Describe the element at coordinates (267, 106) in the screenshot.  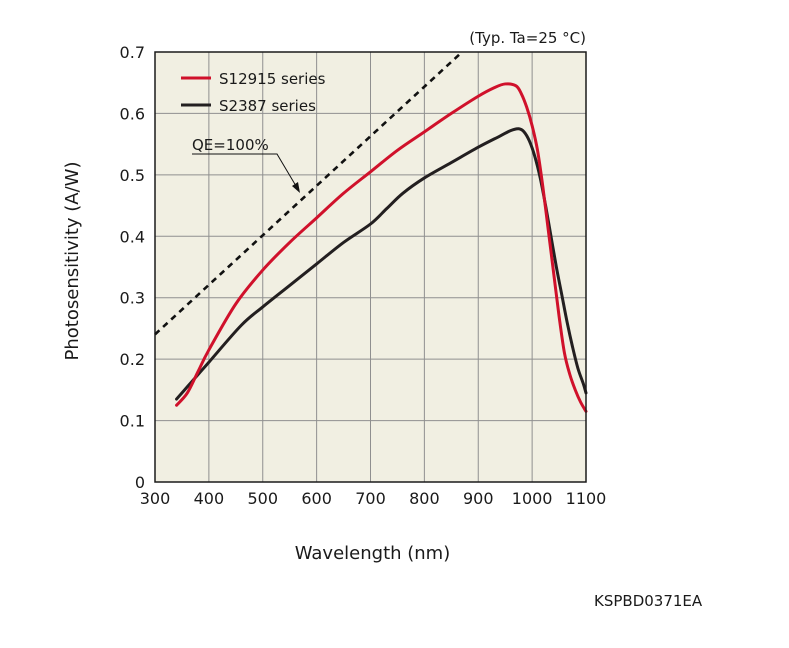
I see `legend-label: S2387 series` at that location.